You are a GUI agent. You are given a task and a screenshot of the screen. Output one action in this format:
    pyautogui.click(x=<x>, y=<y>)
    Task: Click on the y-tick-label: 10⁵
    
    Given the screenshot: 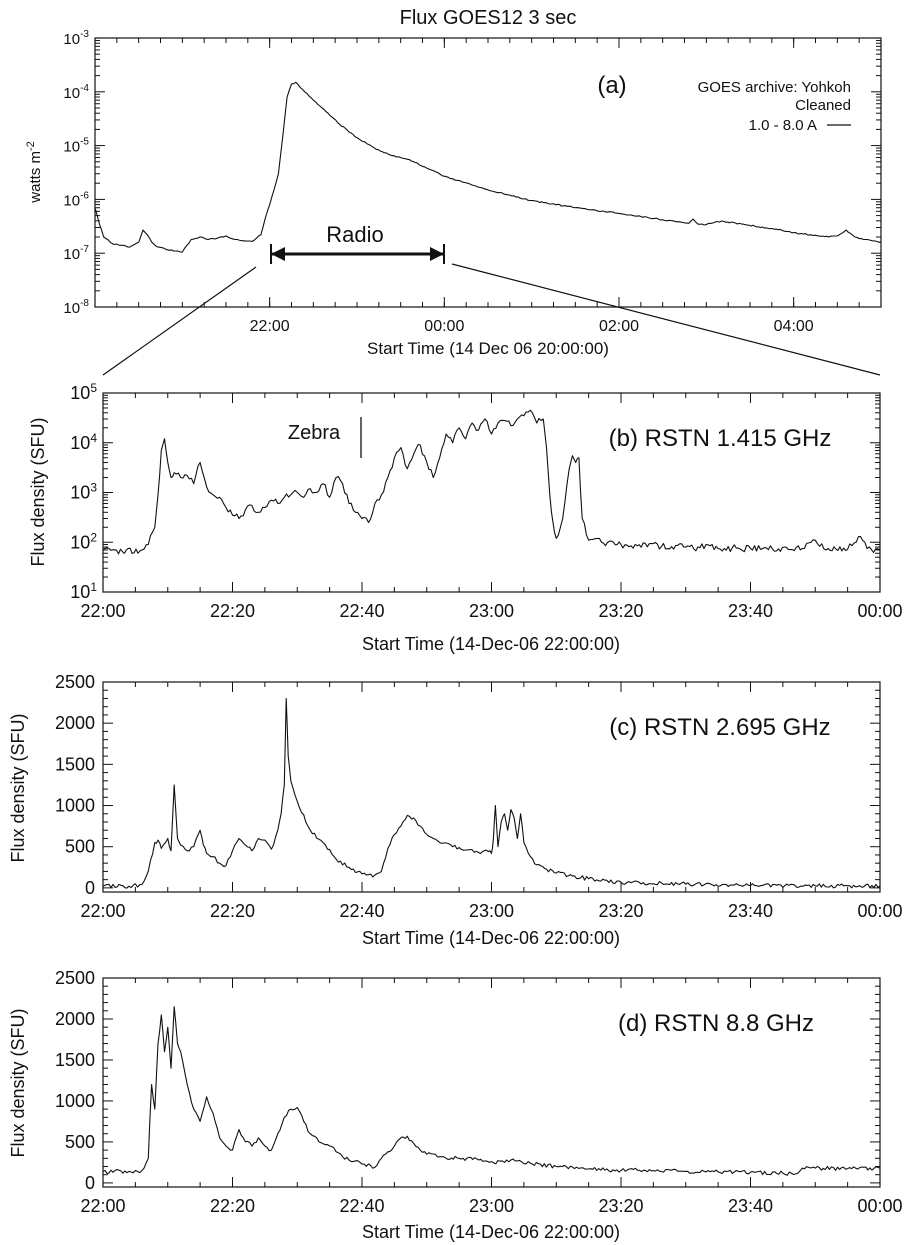 What is the action you would take?
    pyautogui.click(x=83, y=392)
    